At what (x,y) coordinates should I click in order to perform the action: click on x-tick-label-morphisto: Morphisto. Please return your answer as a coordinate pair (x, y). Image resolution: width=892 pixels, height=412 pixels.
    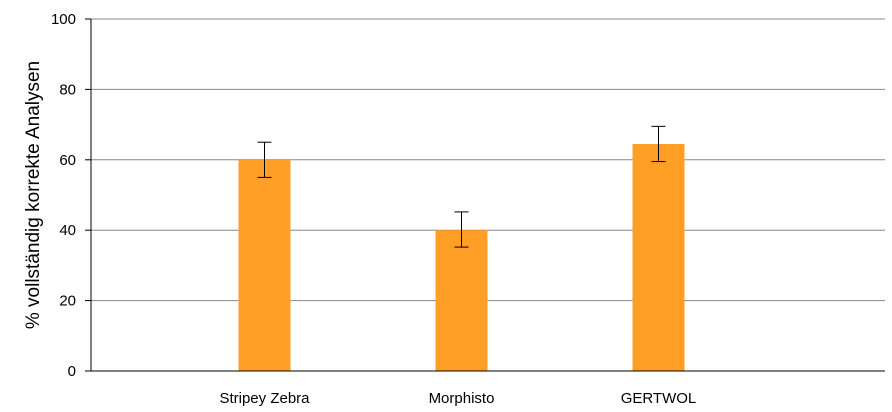
    Looking at the image, I should click on (462, 398).